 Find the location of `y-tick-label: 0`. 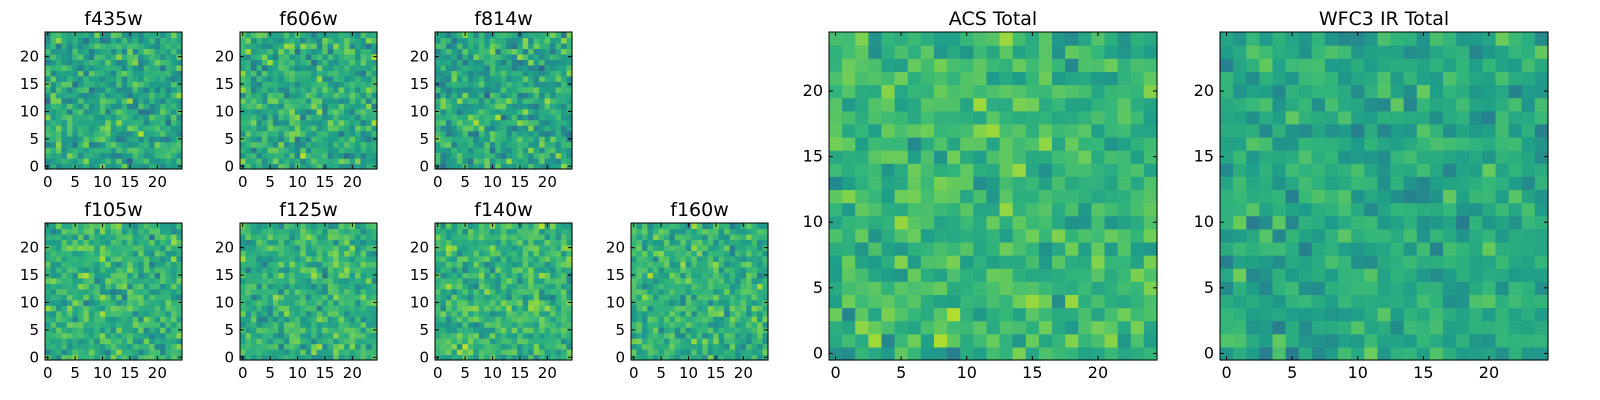

y-tick-label: 0 is located at coordinates (229, 166).